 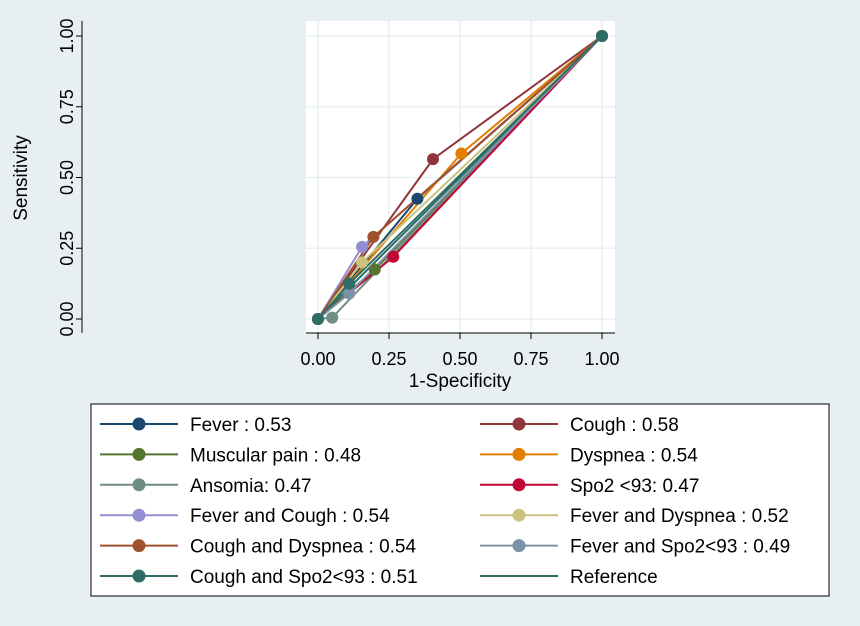 I want to click on y-tick-label: 0.25, so click(x=67, y=248).